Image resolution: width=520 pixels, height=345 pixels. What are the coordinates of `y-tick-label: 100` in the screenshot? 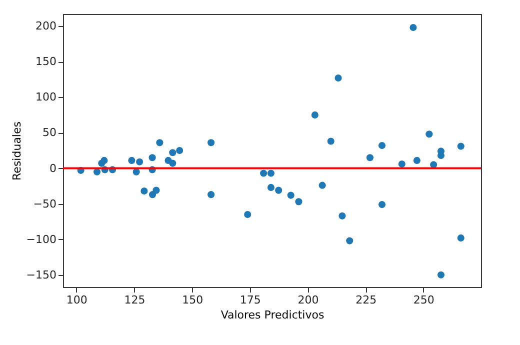 It's located at (46, 97).